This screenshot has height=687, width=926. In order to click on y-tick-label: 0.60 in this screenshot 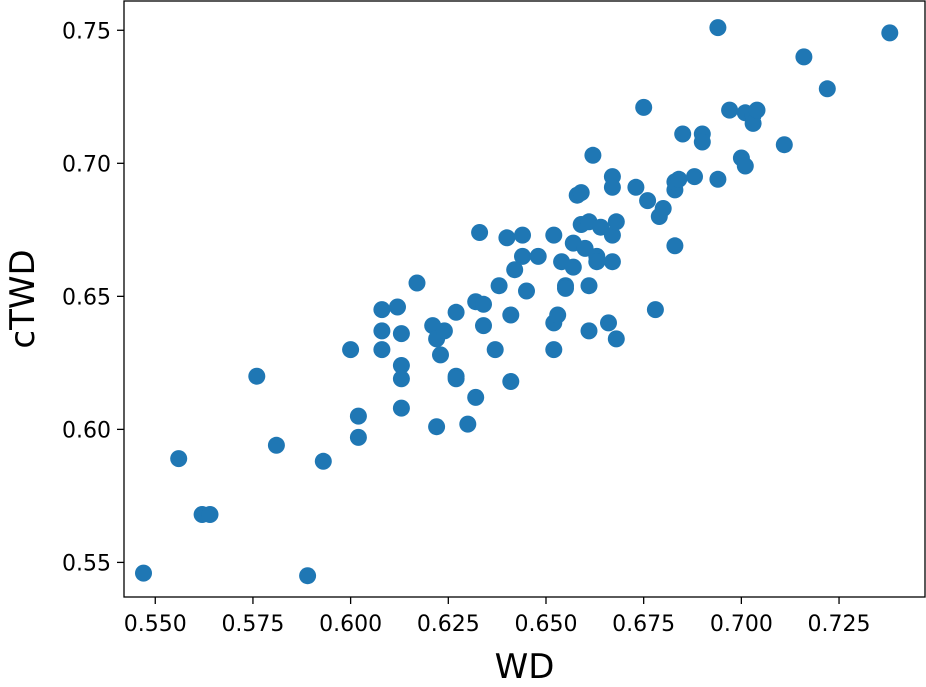, I will do `click(86, 430)`.